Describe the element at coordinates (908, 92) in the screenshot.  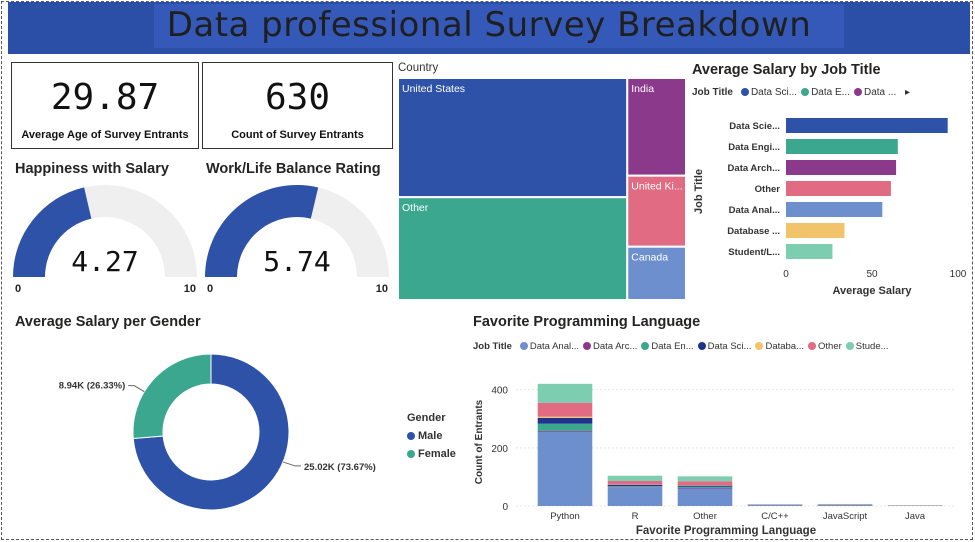
I see `legend-next-arrow: ▸` at that location.